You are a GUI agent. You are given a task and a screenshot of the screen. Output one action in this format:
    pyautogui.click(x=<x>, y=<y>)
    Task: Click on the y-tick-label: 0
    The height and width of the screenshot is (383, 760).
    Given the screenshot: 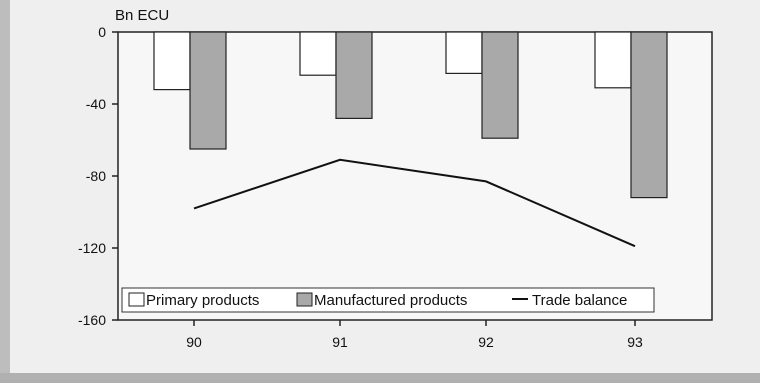 What is the action you would take?
    pyautogui.click(x=102, y=32)
    